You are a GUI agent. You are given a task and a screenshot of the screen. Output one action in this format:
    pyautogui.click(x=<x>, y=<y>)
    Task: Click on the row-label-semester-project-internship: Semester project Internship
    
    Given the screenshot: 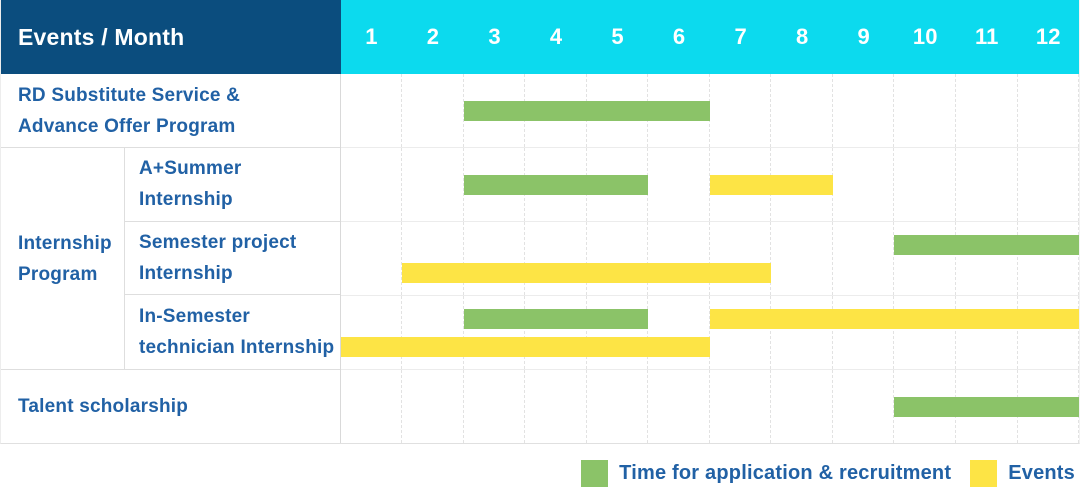 What is the action you would take?
    pyautogui.click(x=232, y=259)
    